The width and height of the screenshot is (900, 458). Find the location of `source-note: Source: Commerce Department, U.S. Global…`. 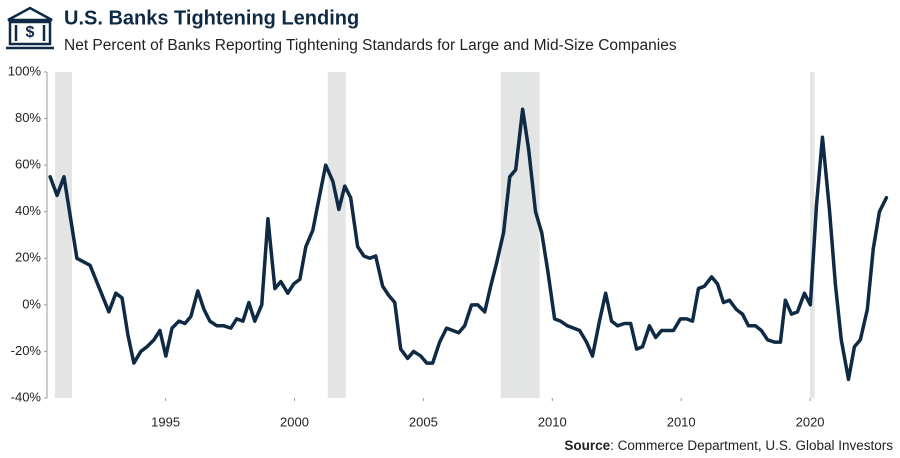

source-note: Source: Commerce Department, U.S. Global… is located at coordinates (728, 445).